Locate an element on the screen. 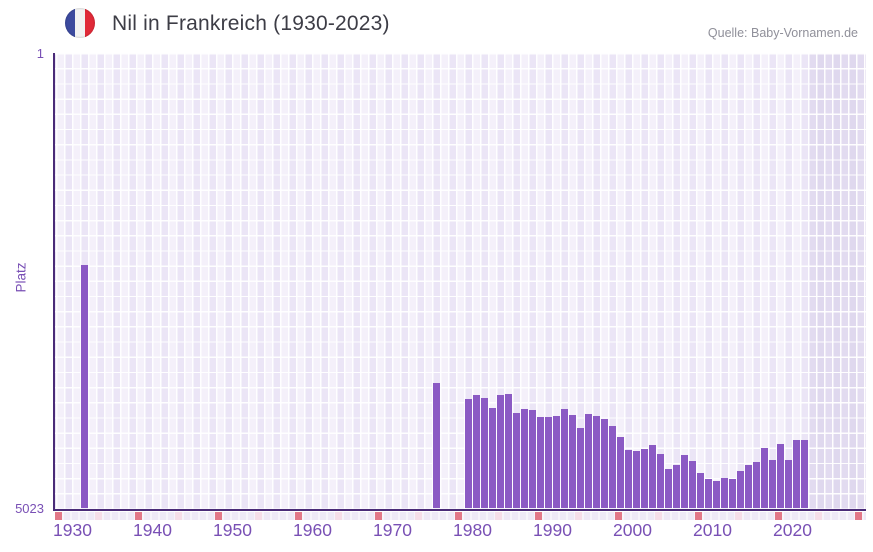 This screenshot has width=873, height=552. y-axis-line is located at coordinates (54, 281).